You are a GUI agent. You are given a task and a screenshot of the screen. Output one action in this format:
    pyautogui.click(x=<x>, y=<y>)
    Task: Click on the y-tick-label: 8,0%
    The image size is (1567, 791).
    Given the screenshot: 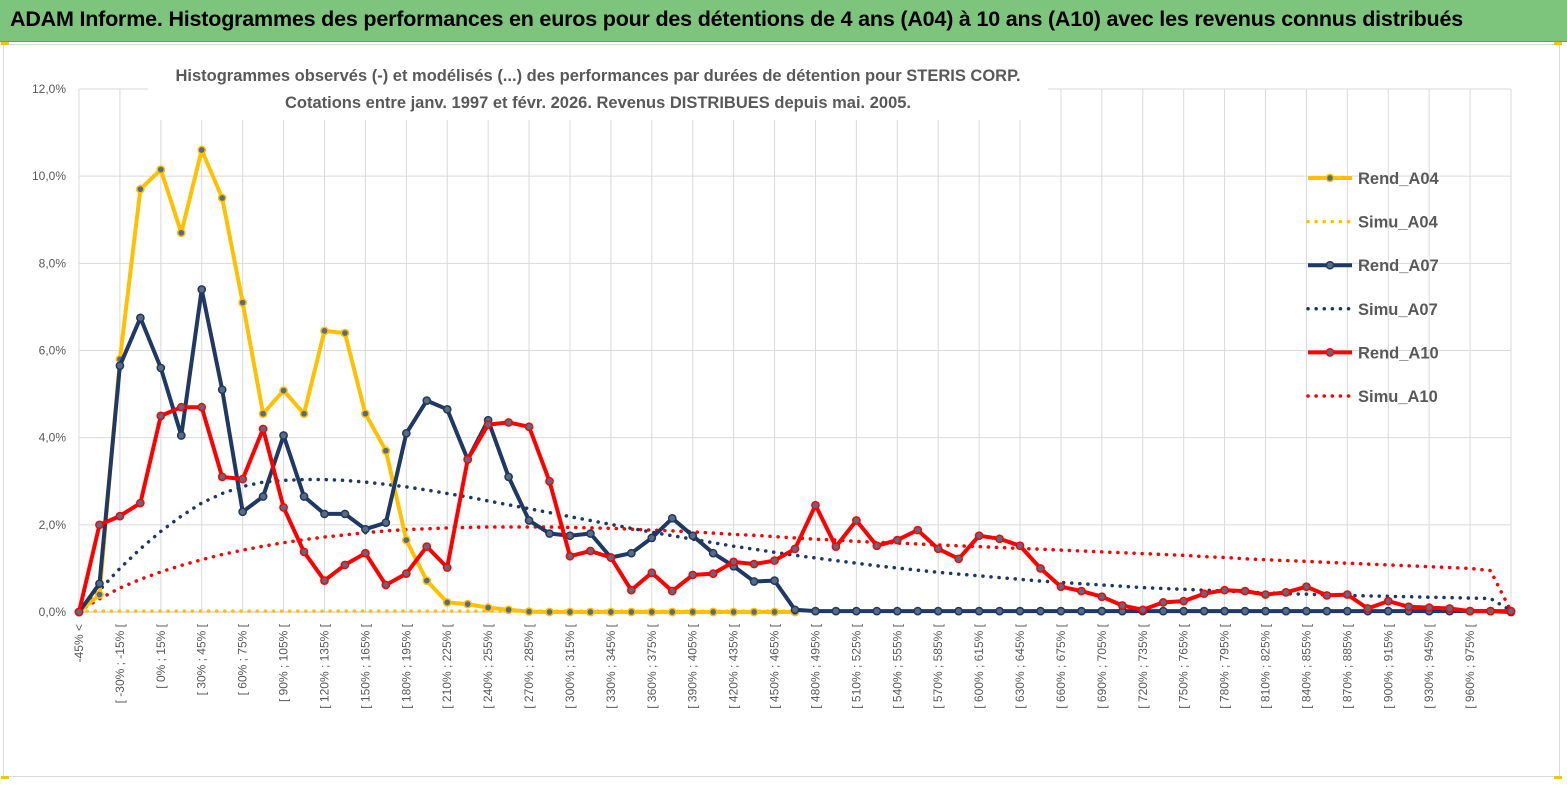 What is the action you would take?
    pyautogui.click(x=53, y=263)
    